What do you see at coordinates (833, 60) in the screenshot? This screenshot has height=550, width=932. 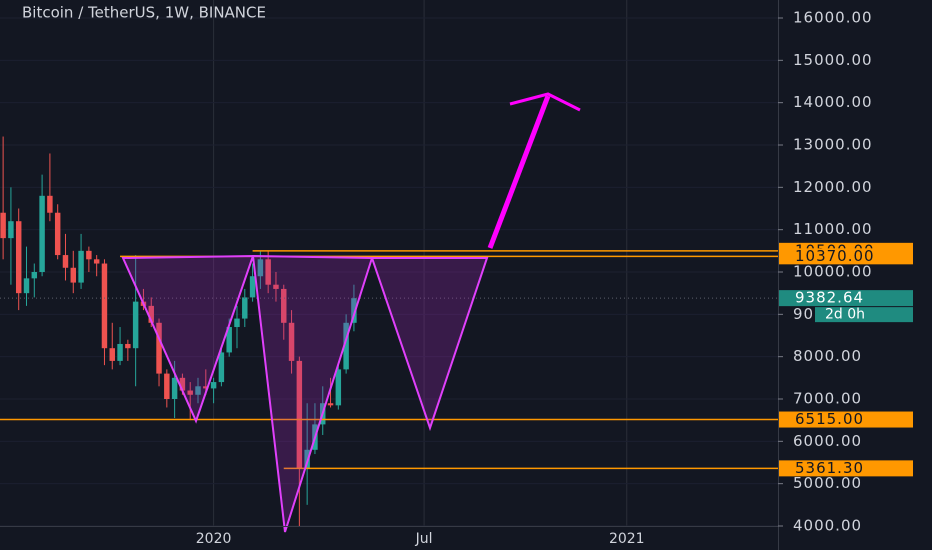 I see `y-tick-label: 15000.00` at bounding box center [833, 60].